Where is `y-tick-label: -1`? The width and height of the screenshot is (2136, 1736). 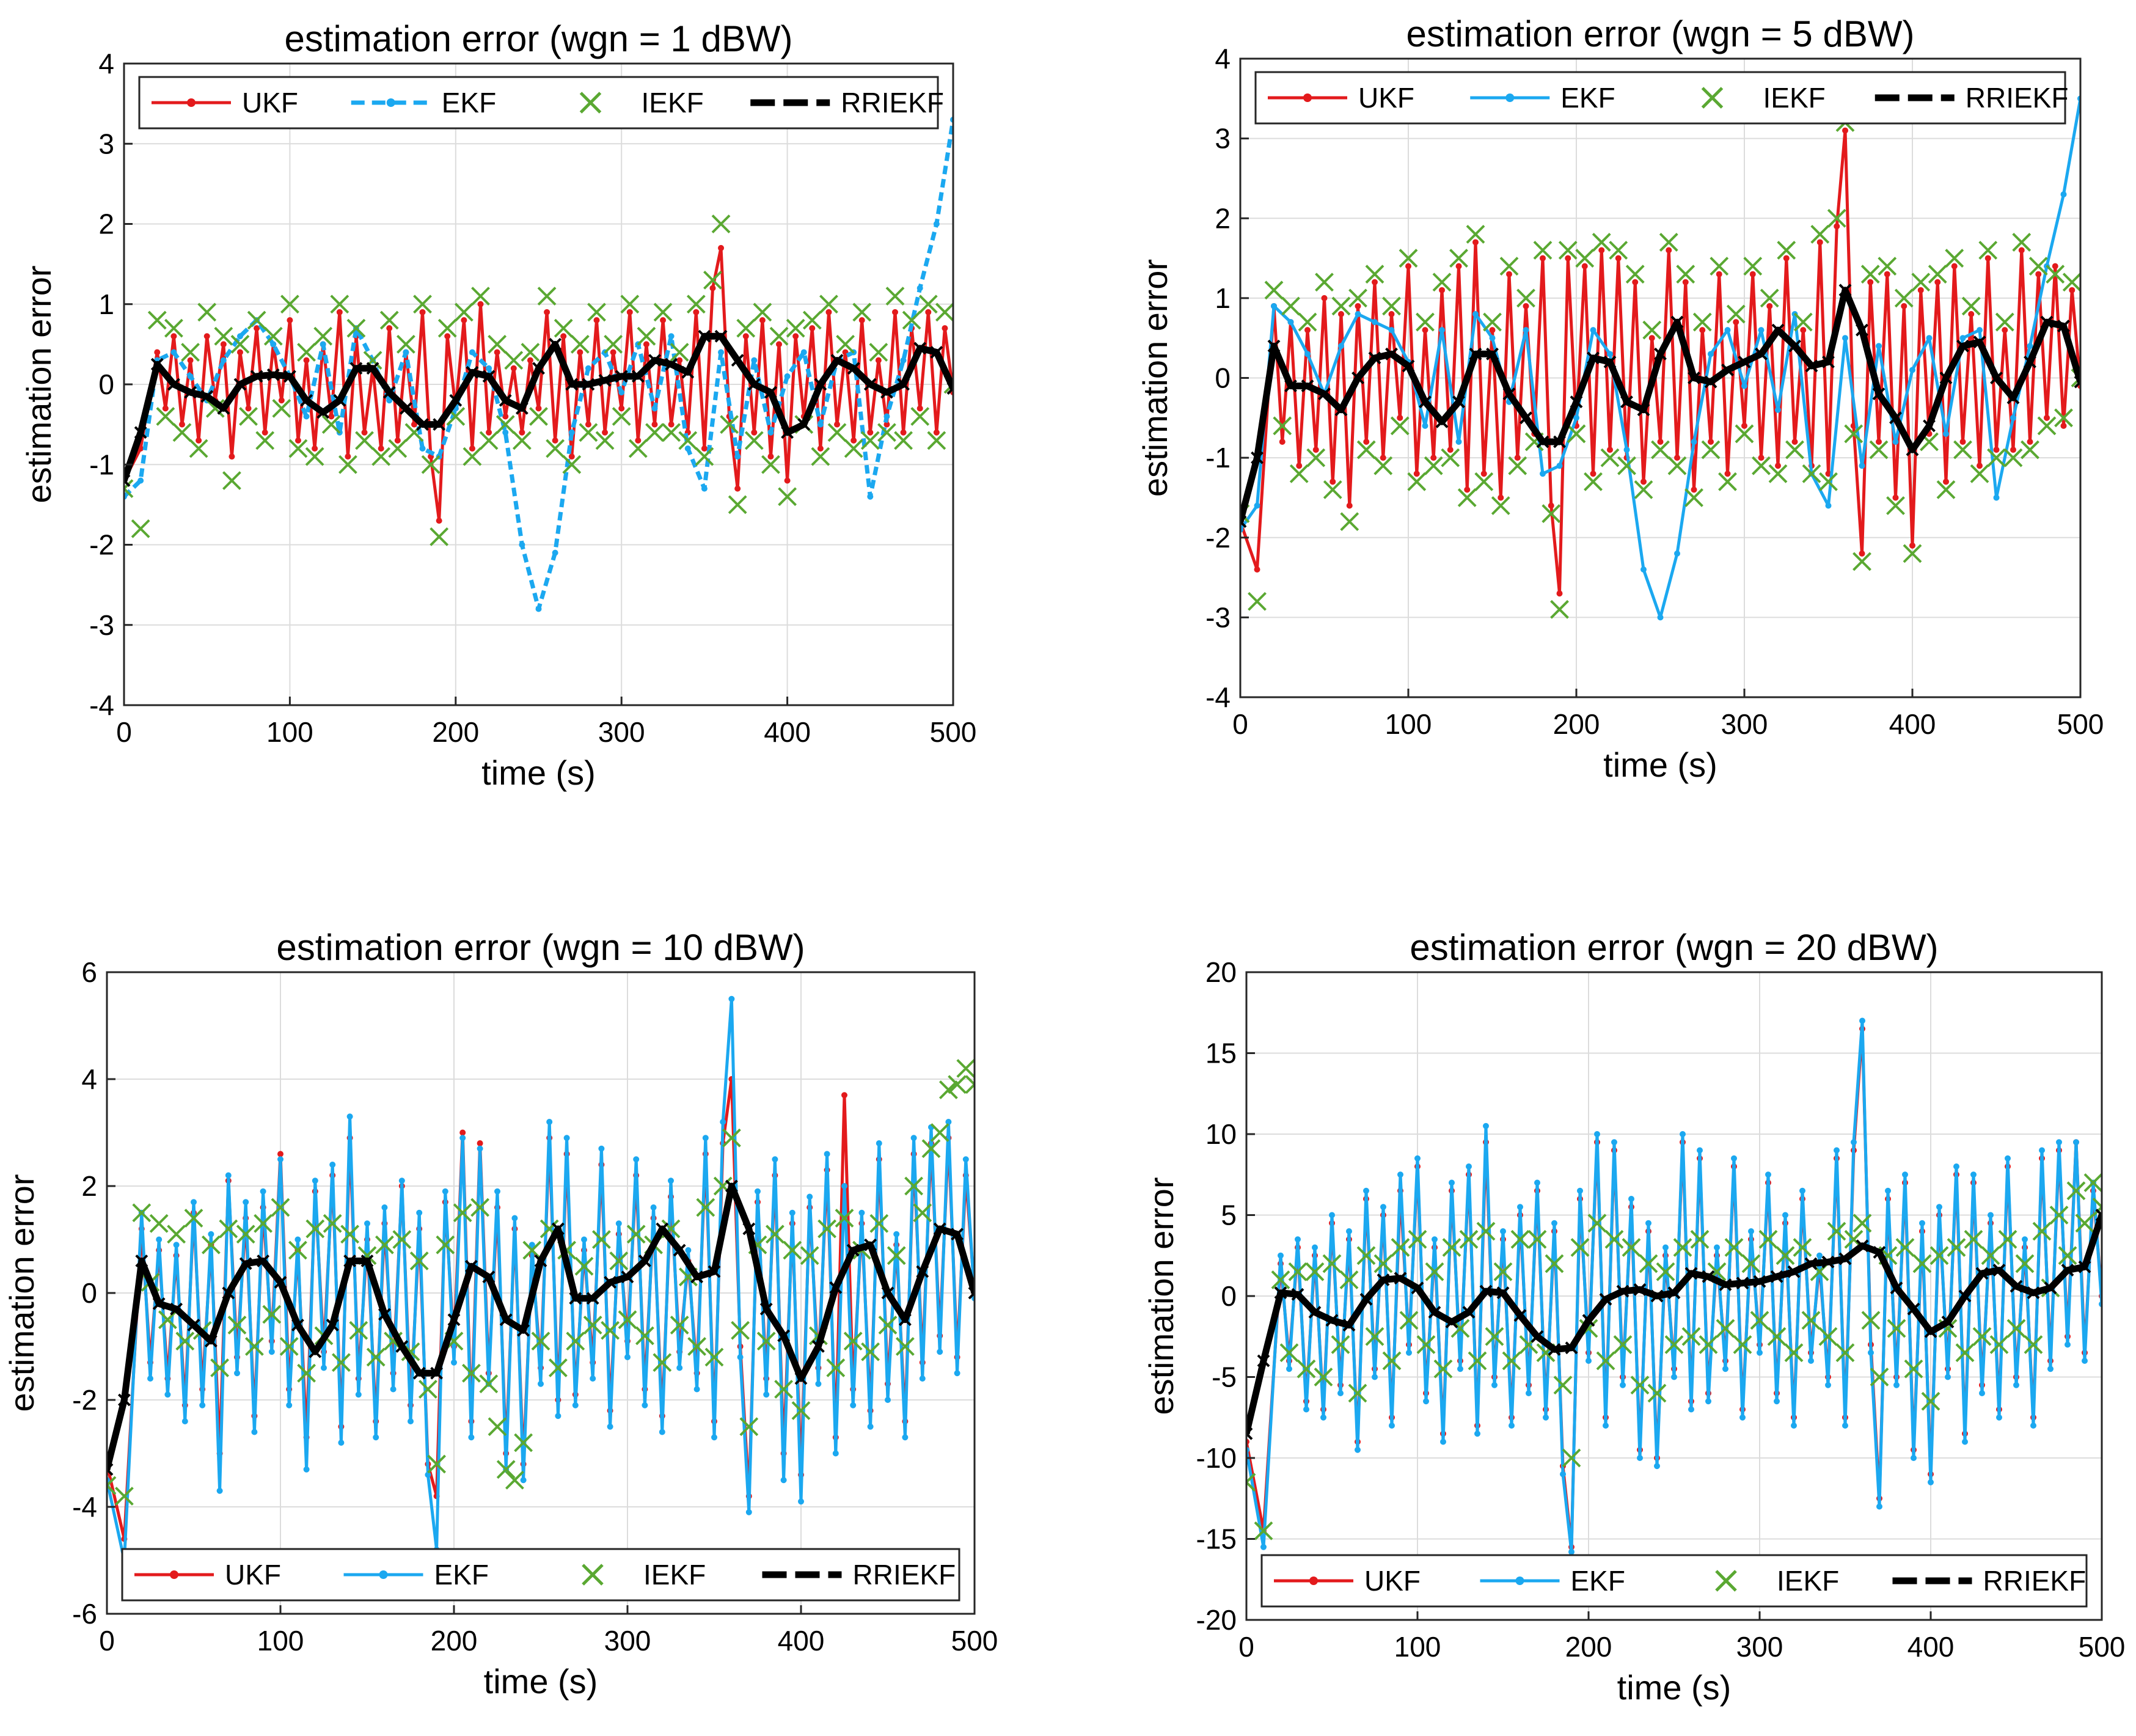 y-tick-label: -1 is located at coordinates (1218, 458).